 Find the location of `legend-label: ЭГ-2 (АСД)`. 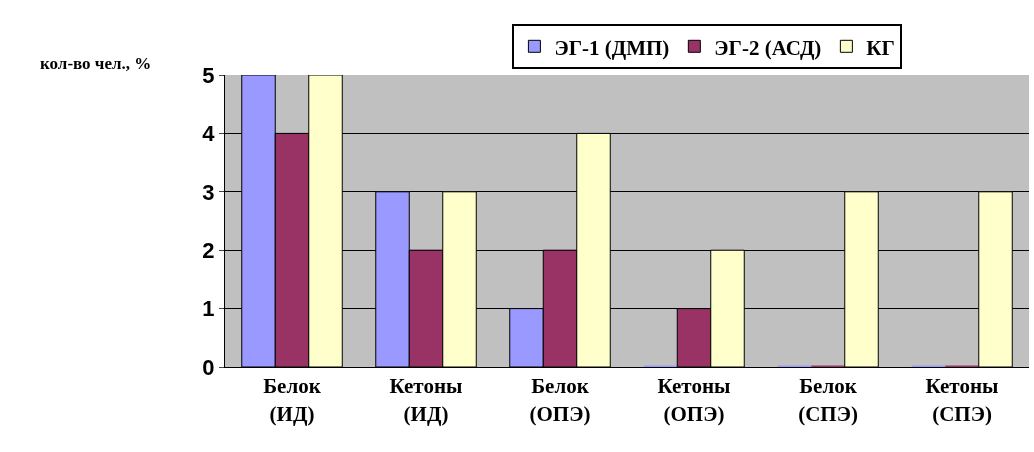

legend-label: ЭГ-2 (АСД) is located at coordinates (768, 47).